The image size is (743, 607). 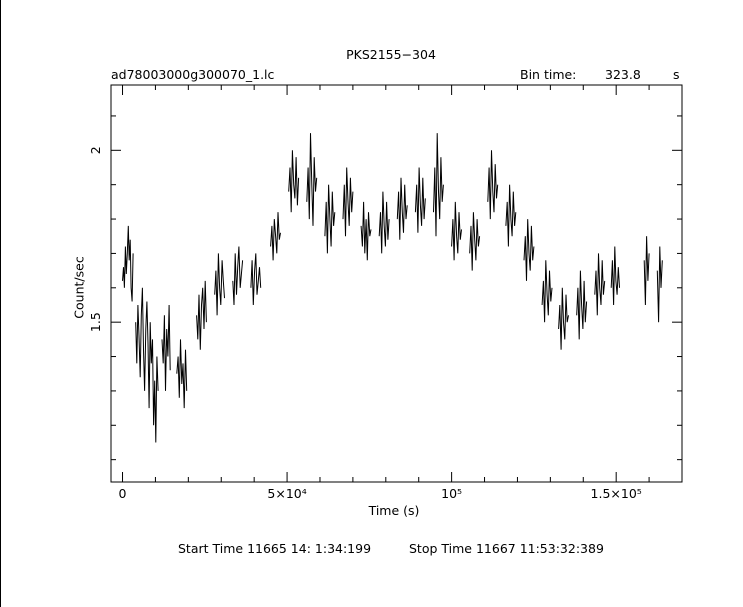 I want to click on x-tick-label: 5×10⁴, so click(x=286, y=493).